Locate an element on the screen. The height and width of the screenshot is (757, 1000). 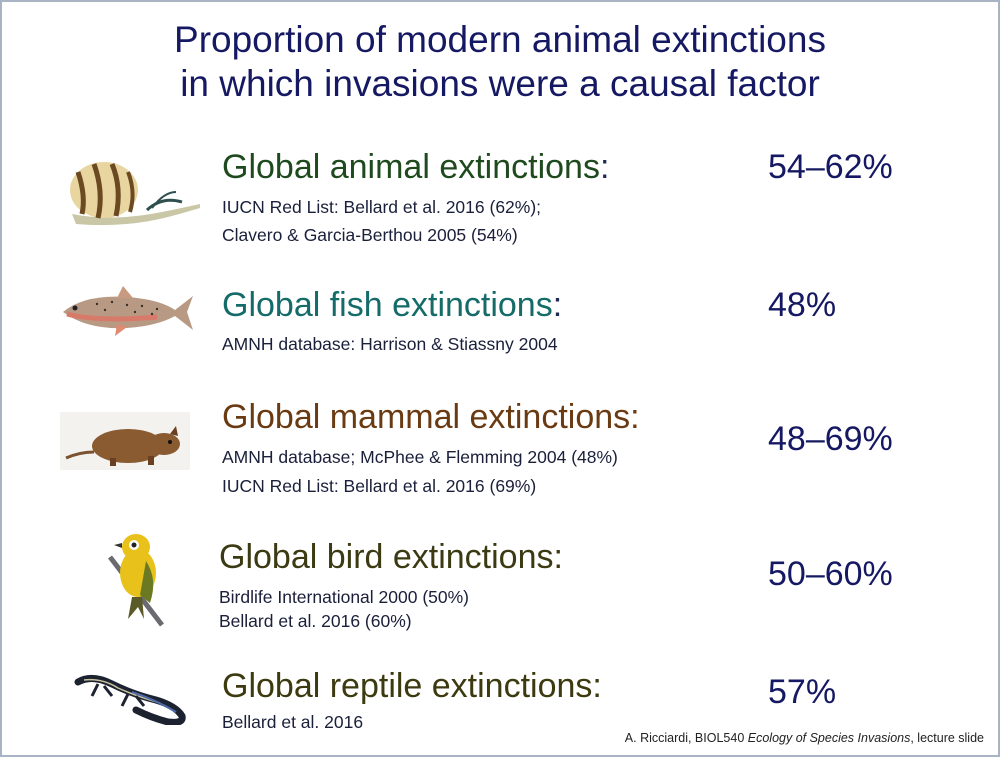
row-heading-fish: Global fish extinctions: is located at coordinates (392, 305).